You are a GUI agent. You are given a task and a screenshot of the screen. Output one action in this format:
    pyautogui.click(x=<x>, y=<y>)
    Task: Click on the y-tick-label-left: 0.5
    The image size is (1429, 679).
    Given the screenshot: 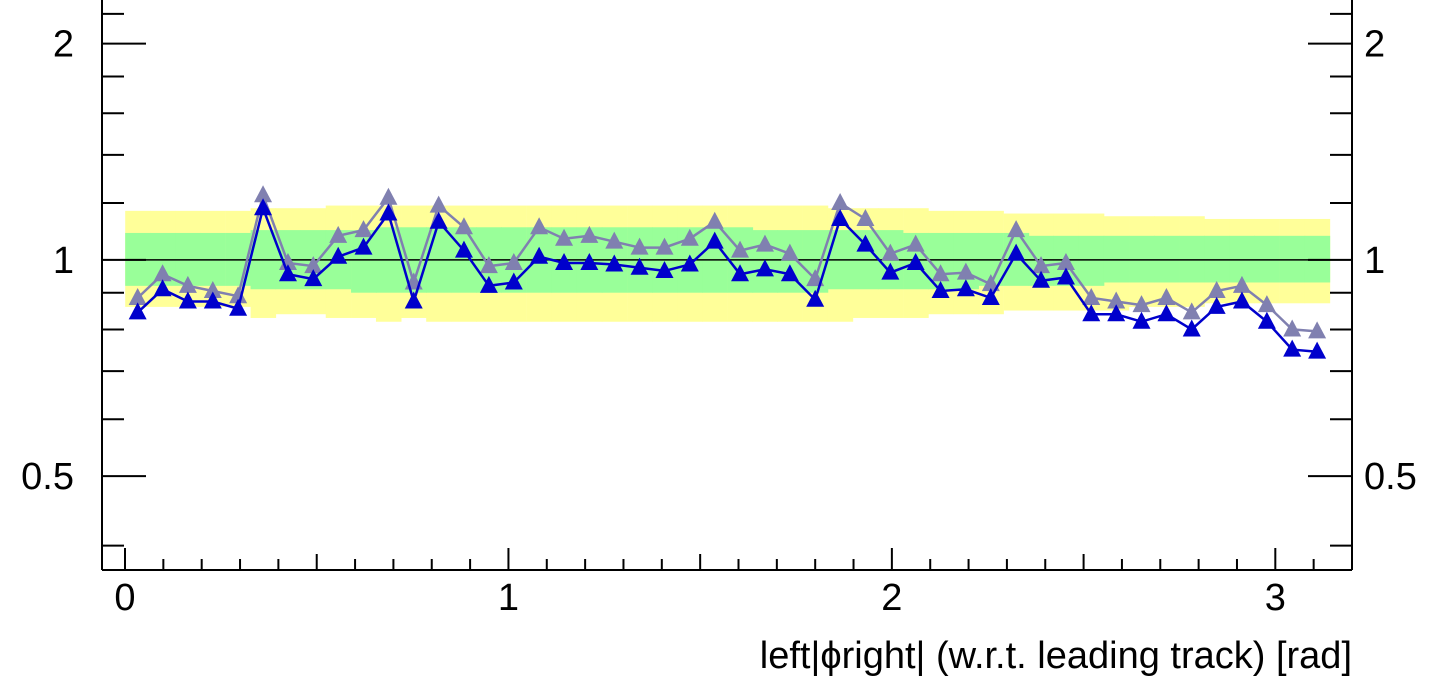 What is the action you would take?
    pyautogui.click(x=47, y=477)
    